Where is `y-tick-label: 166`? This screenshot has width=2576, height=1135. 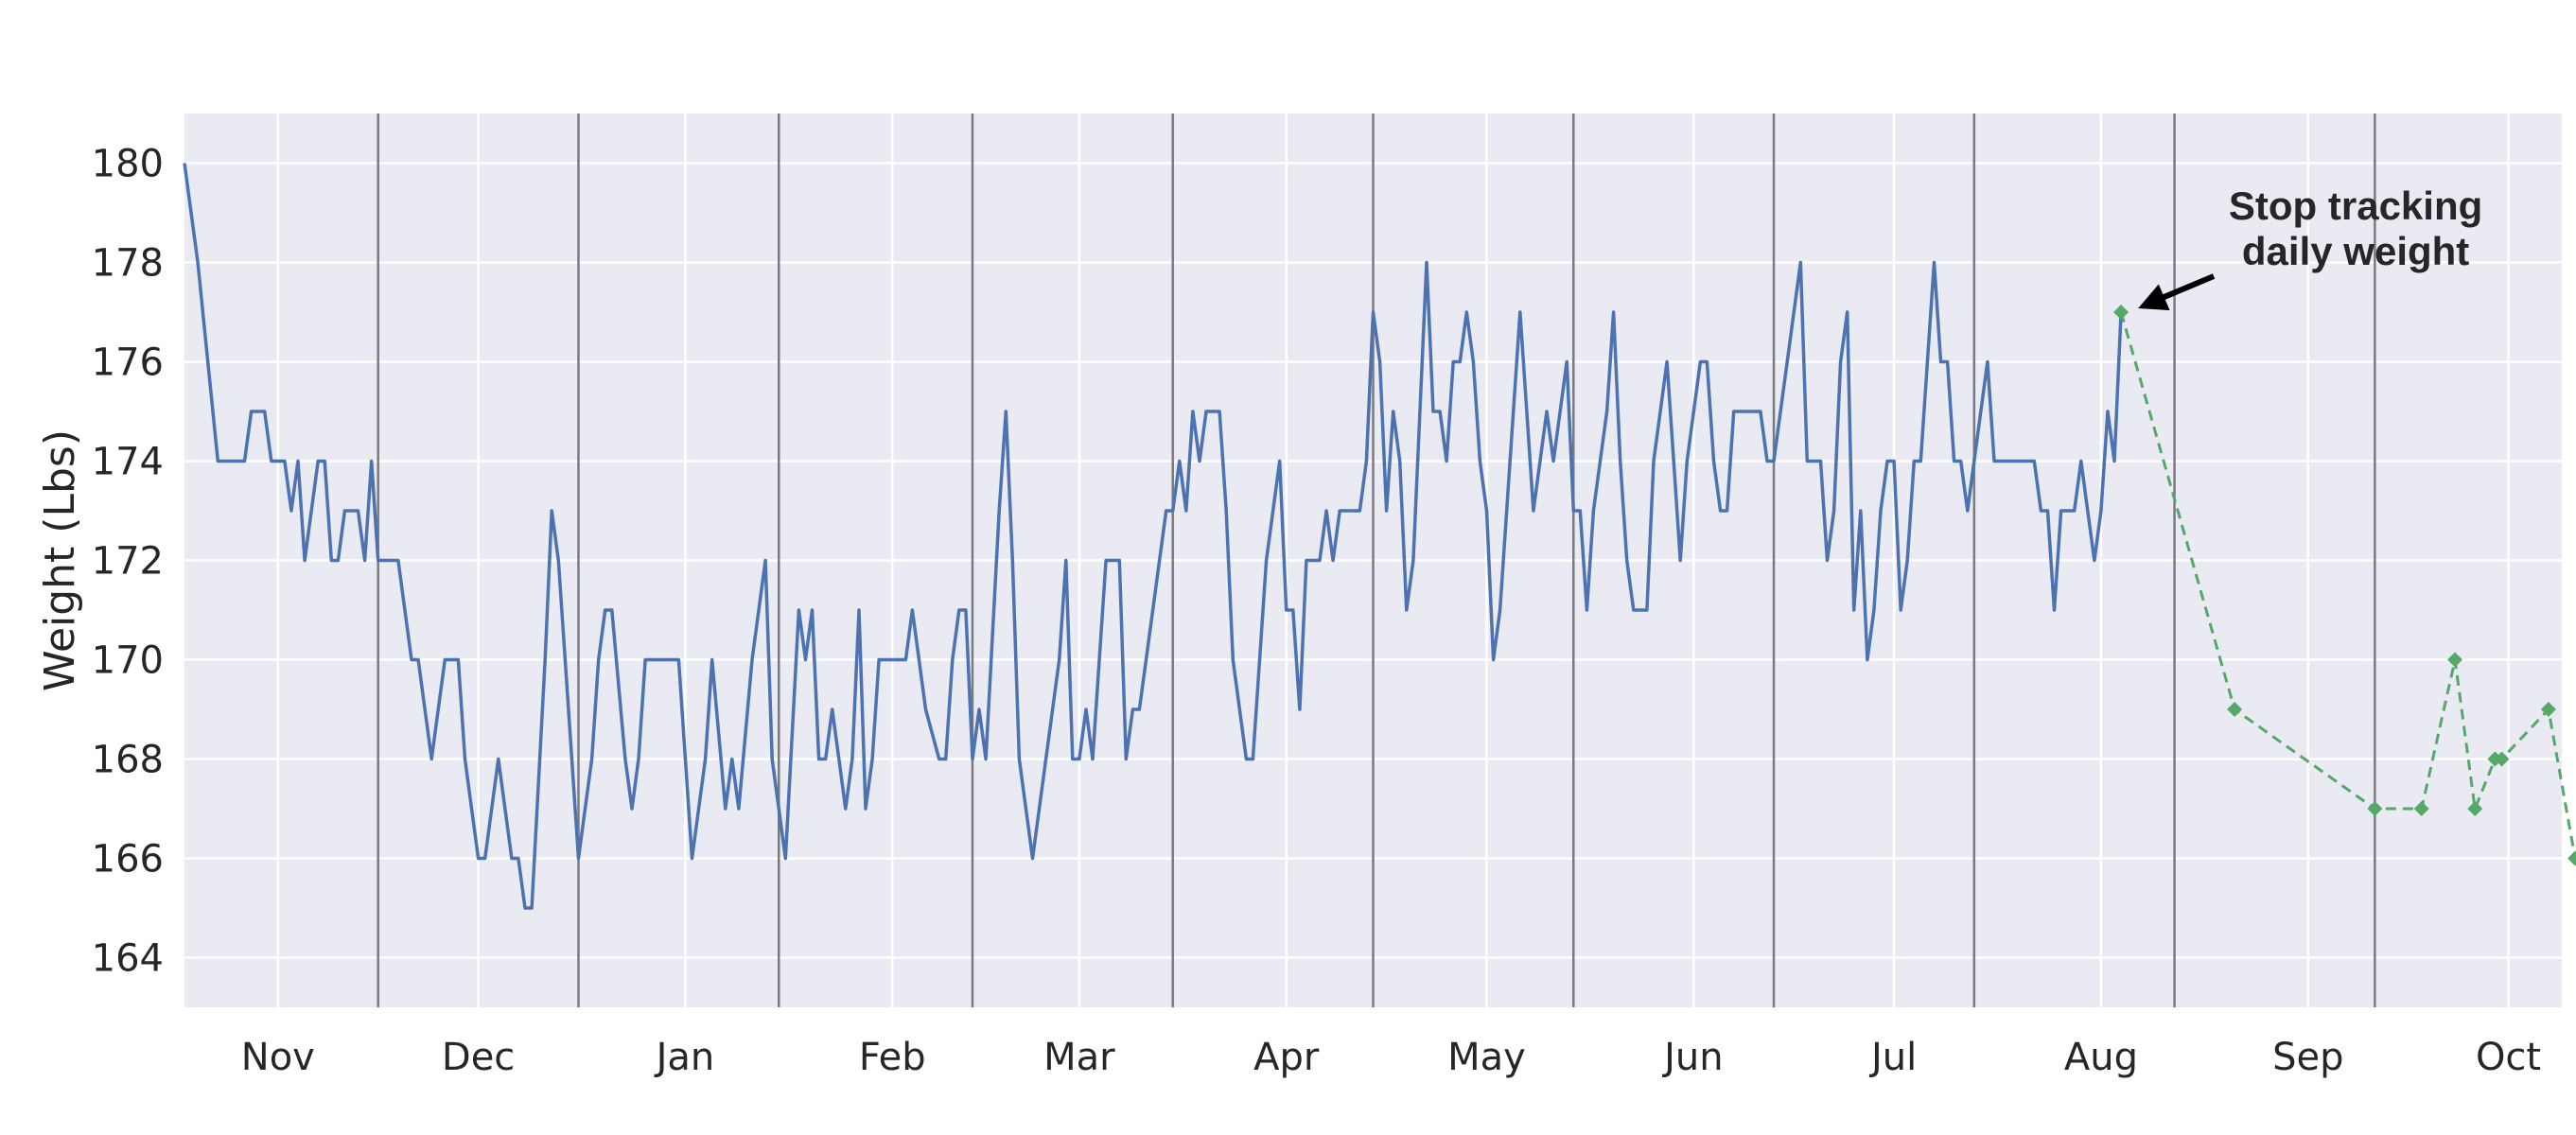
y-tick-label: 166 is located at coordinates (128, 860).